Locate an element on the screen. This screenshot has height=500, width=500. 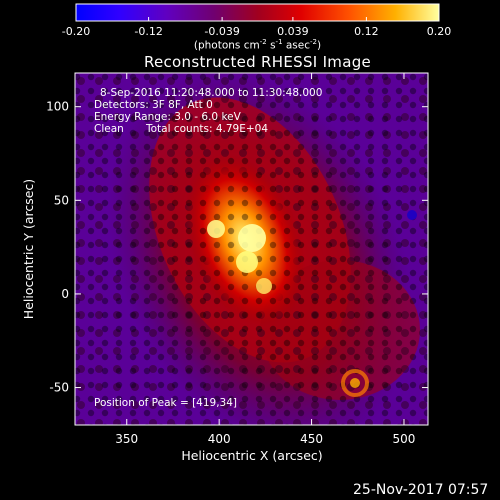
y-axis-label: Heliocentric Y (arcsec) is located at coordinates (28, 249).